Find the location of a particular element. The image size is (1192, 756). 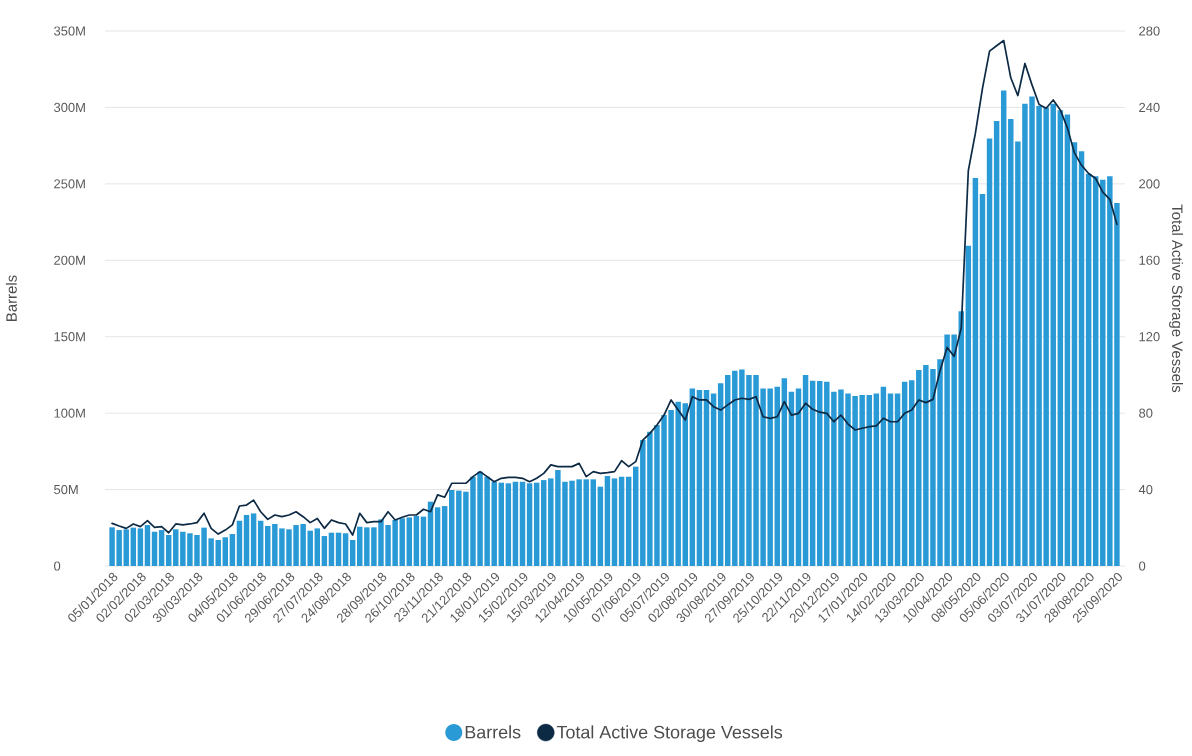

y-tick-label: 350M is located at coordinates (69, 31).